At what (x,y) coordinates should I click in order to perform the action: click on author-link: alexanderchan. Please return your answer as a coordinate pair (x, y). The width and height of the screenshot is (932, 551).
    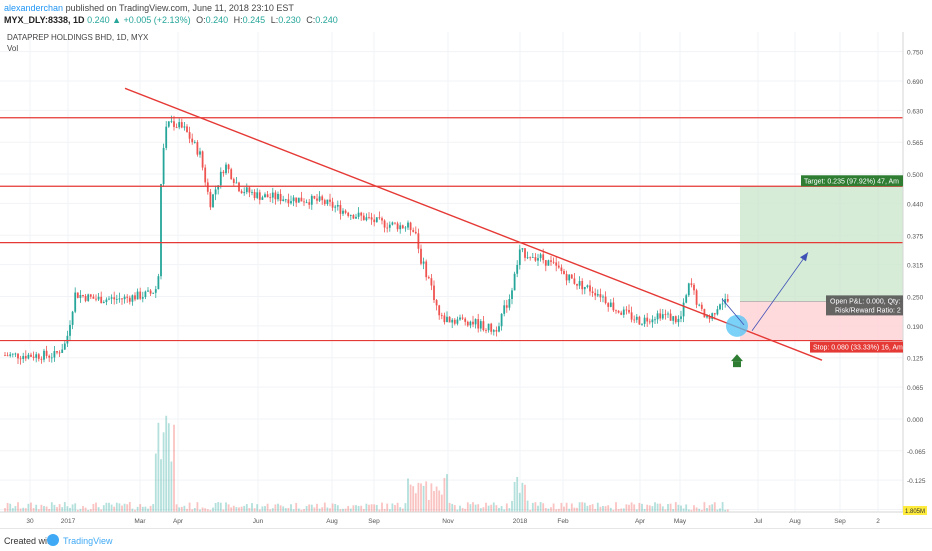
    Looking at the image, I should click on (34, 8).